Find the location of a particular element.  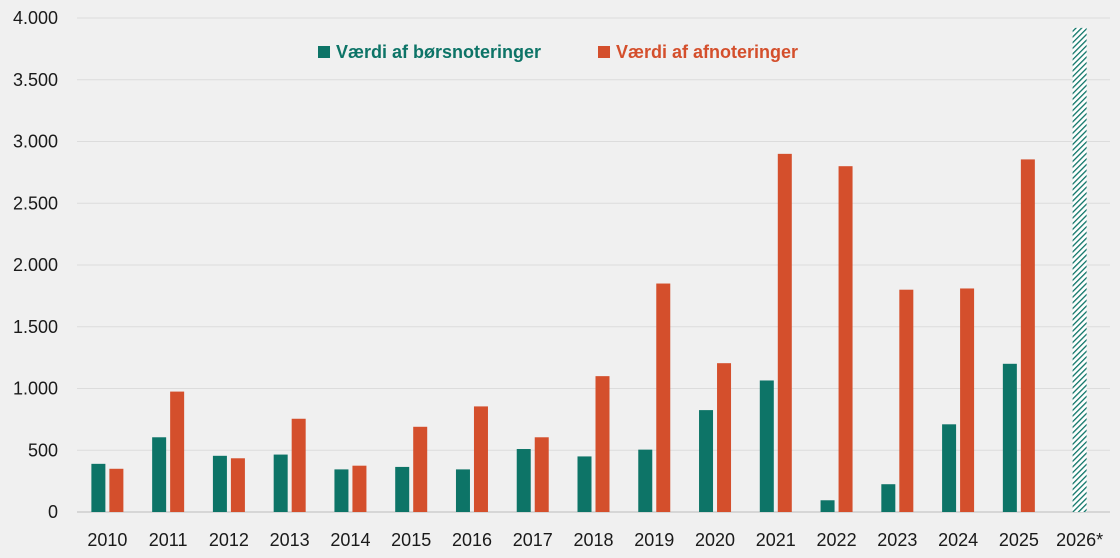

bar-afnoteringer-2011 is located at coordinates (177, 451).